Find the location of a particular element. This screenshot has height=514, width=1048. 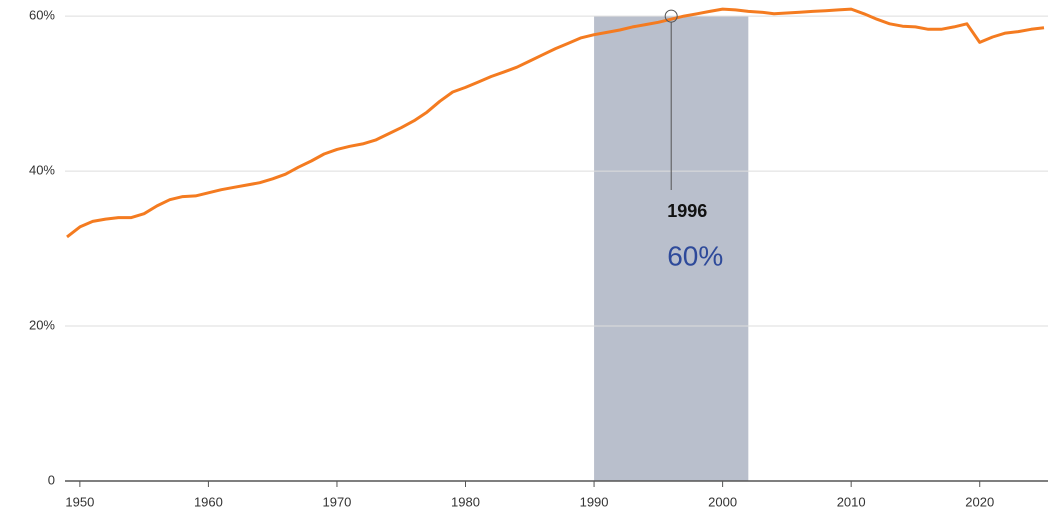

annotation-year: 1996 is located at coordinates (687, 211).